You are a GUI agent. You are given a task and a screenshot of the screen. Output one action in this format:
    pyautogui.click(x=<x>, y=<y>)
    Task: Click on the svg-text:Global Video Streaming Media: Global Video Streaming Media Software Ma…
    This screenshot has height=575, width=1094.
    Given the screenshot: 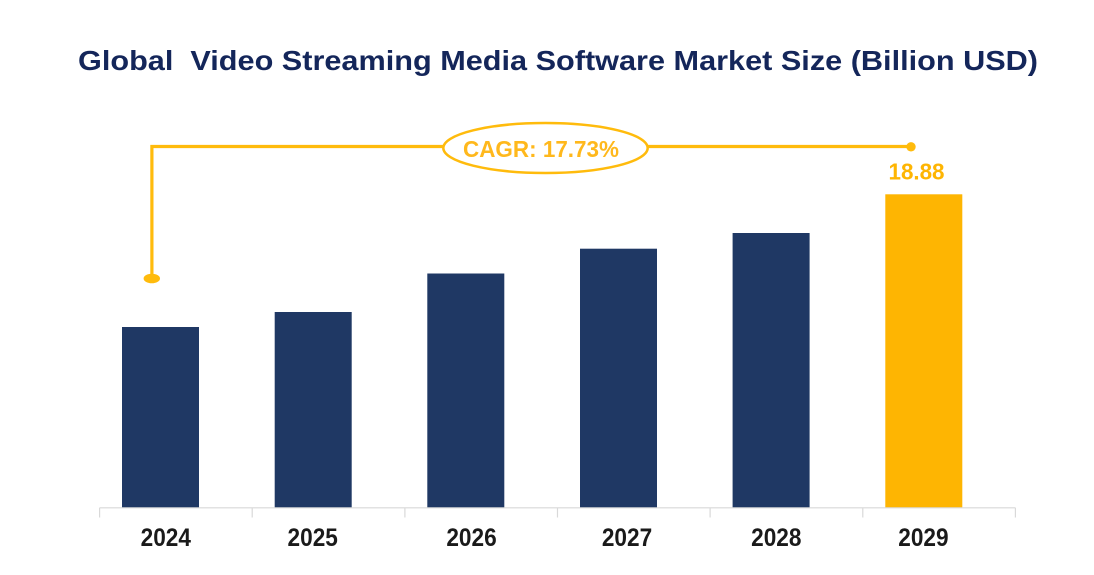 What is the action you would take?
    pyautogui.click(x=558, y=60)
    